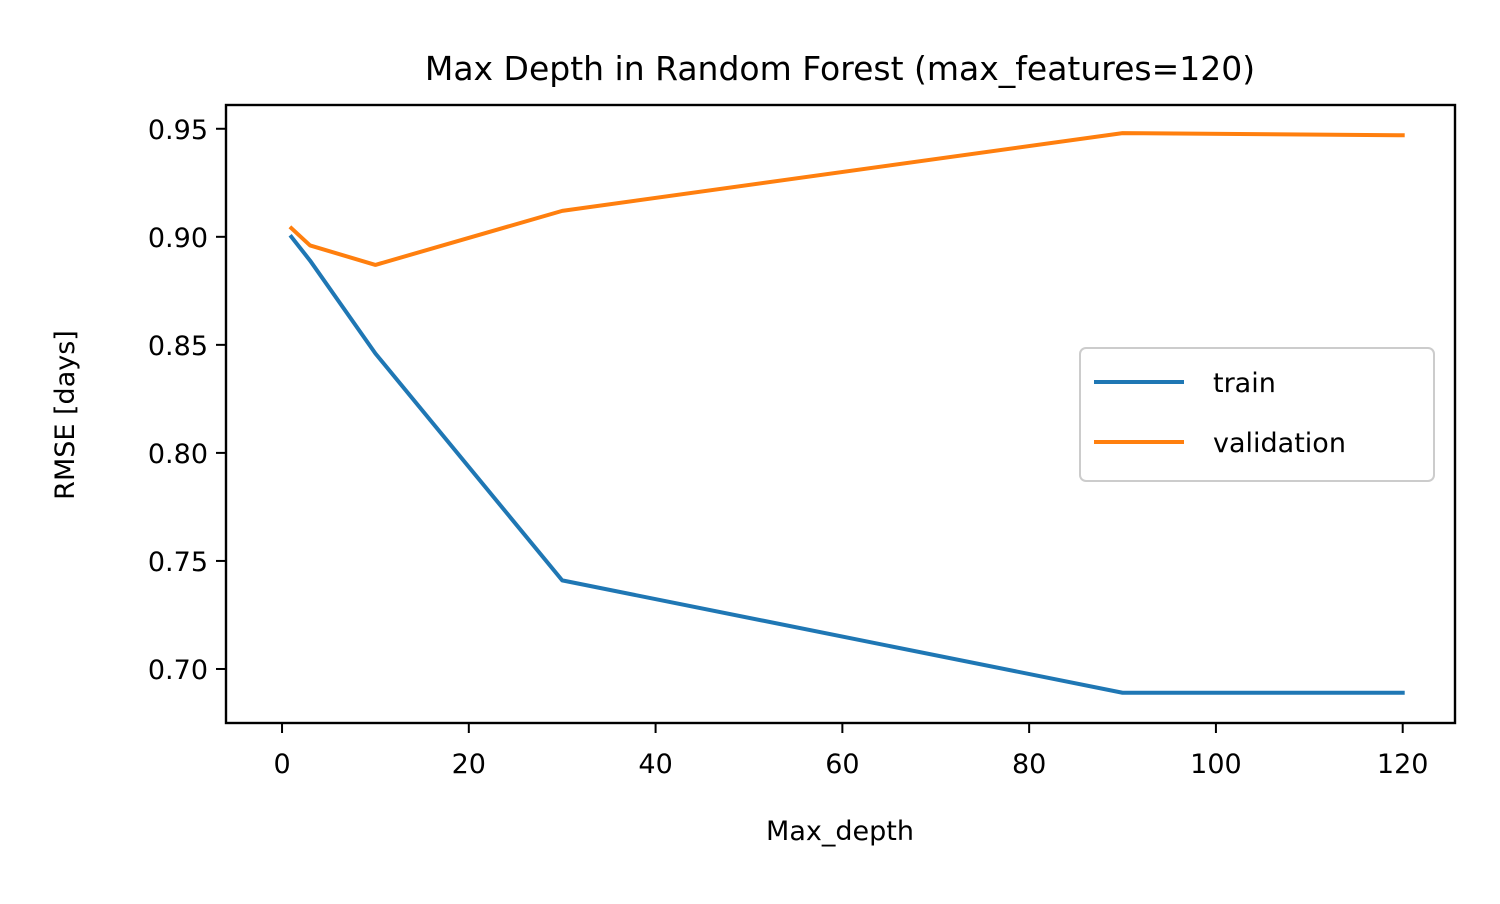 This screenshot has height=904, width=1500. Describe the element at coordinates (178, 454) in the screenshot. I see `y-tick-label: 0.80` at that location.